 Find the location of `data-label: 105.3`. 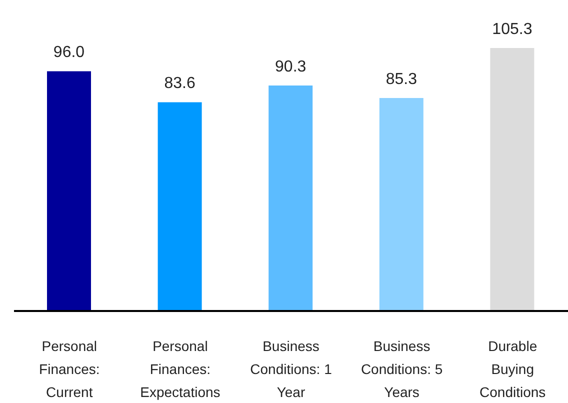

data-label: 105.3 is located at coordinates (512, 29).